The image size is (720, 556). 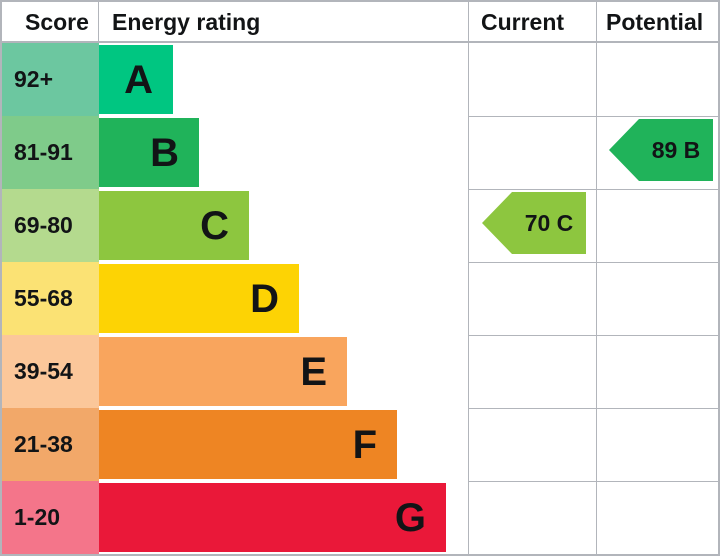 What do you see at coordinates (248, 444) in the screenshot?
I see `band-bar-f: F` at bounding box center [248, 444].